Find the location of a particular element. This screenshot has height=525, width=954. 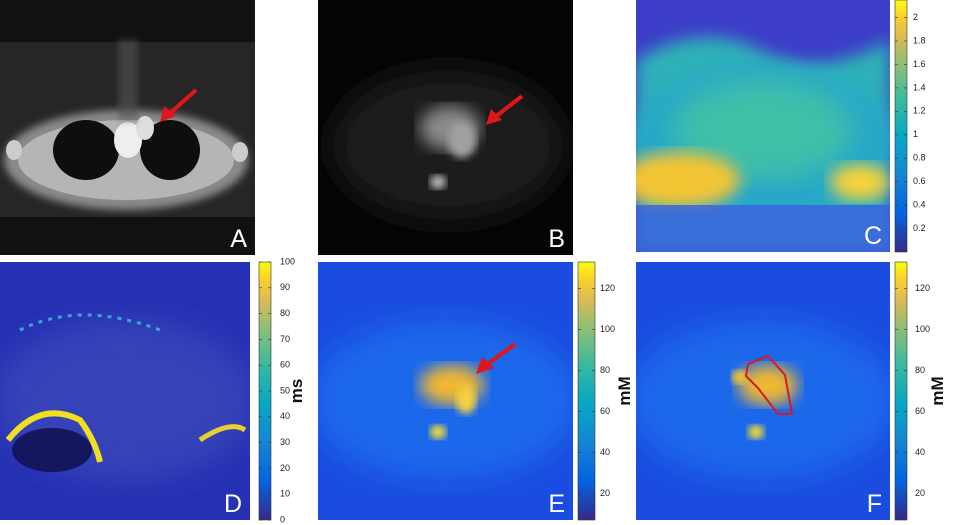

colorbar-tick-label: 90 is located at coordinates (285, 287).